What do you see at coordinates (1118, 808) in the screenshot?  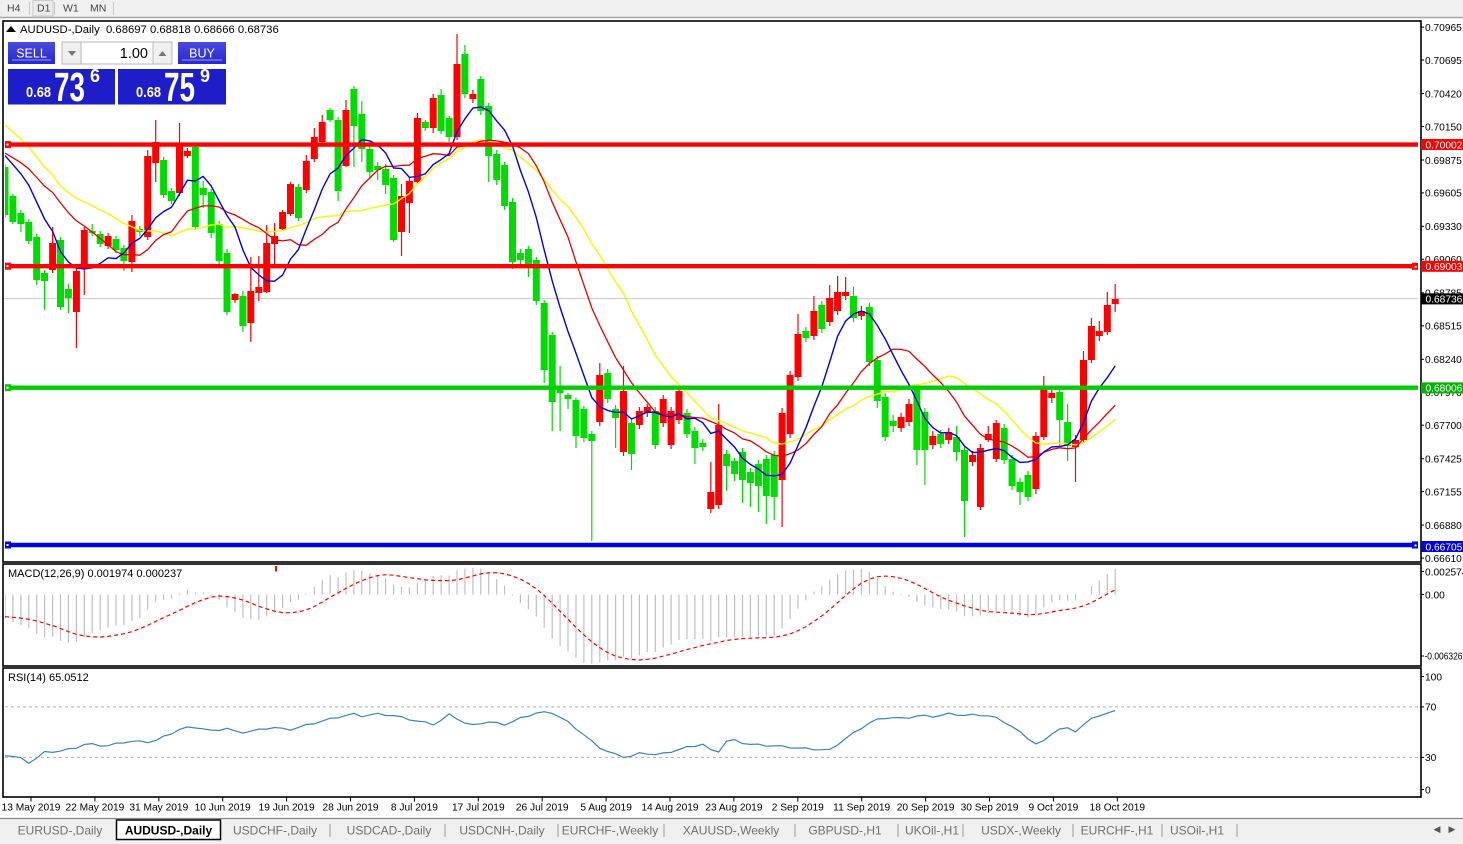 I see `svg-text: 18 Oct 2019` at bounding box center [1118, 808].